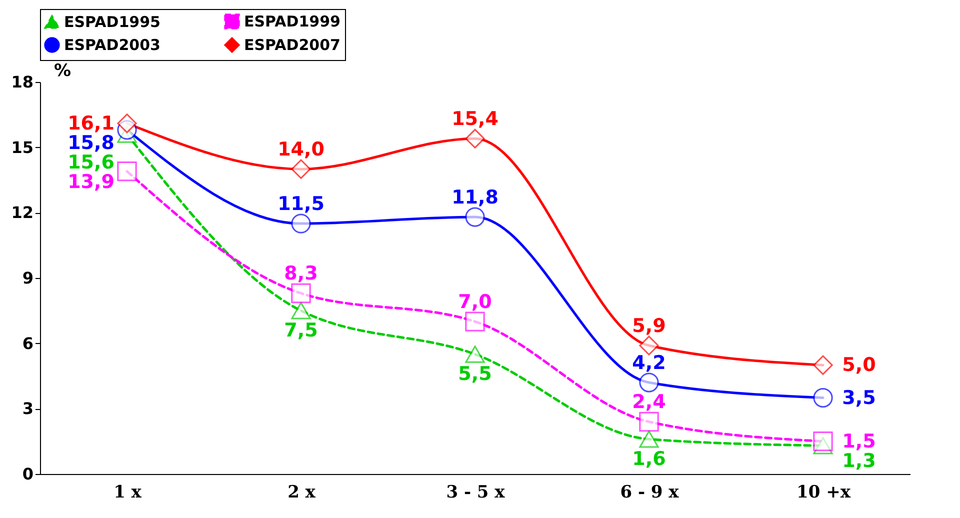 This screenshot has height=518, width=960. Describe the element at coordinates (91, 182) in the screenshot. I see `data-label: 13,9` at that location.